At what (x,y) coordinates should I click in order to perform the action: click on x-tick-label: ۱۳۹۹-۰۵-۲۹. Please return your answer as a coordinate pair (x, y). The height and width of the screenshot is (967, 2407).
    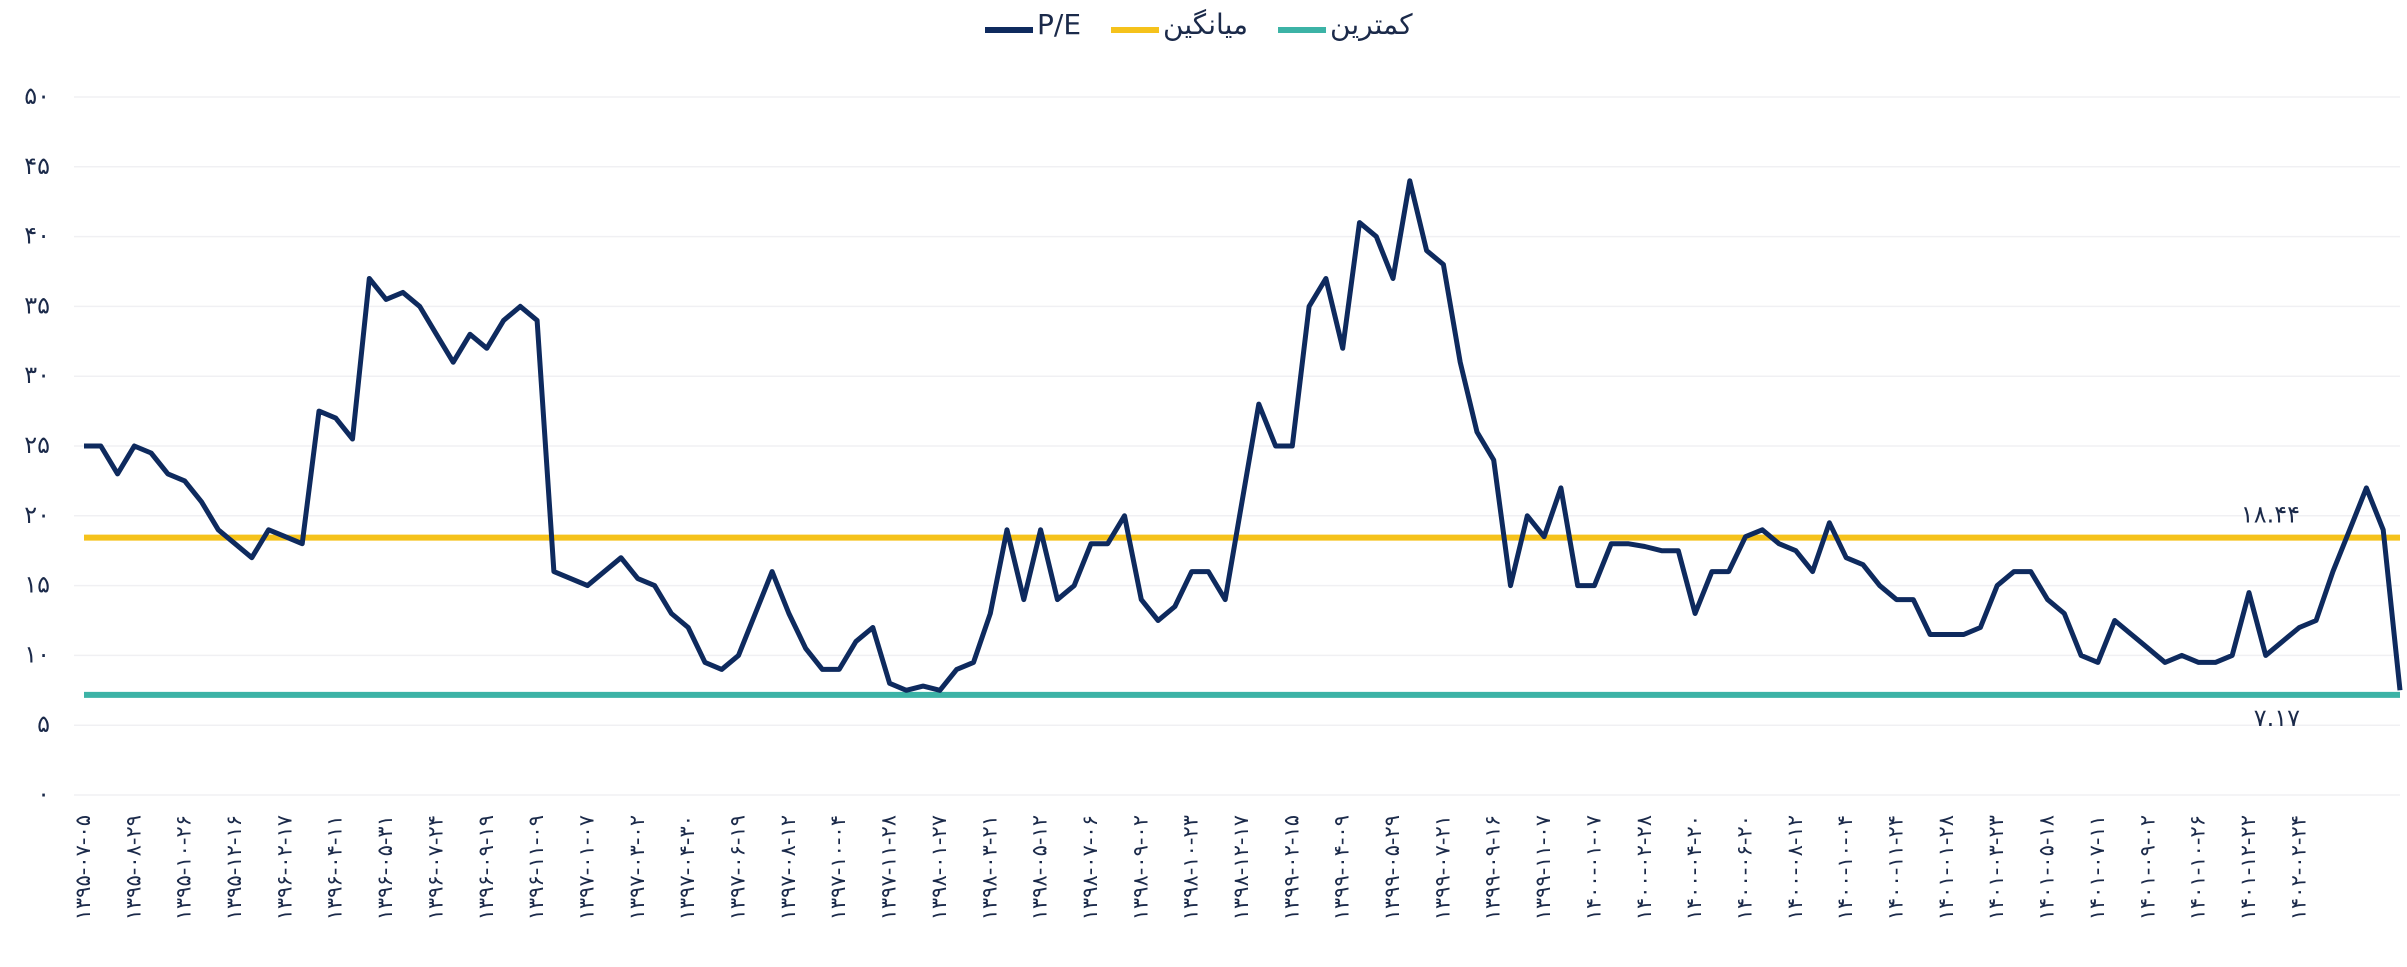
    Looking at the image, I should click on (1392, 867).